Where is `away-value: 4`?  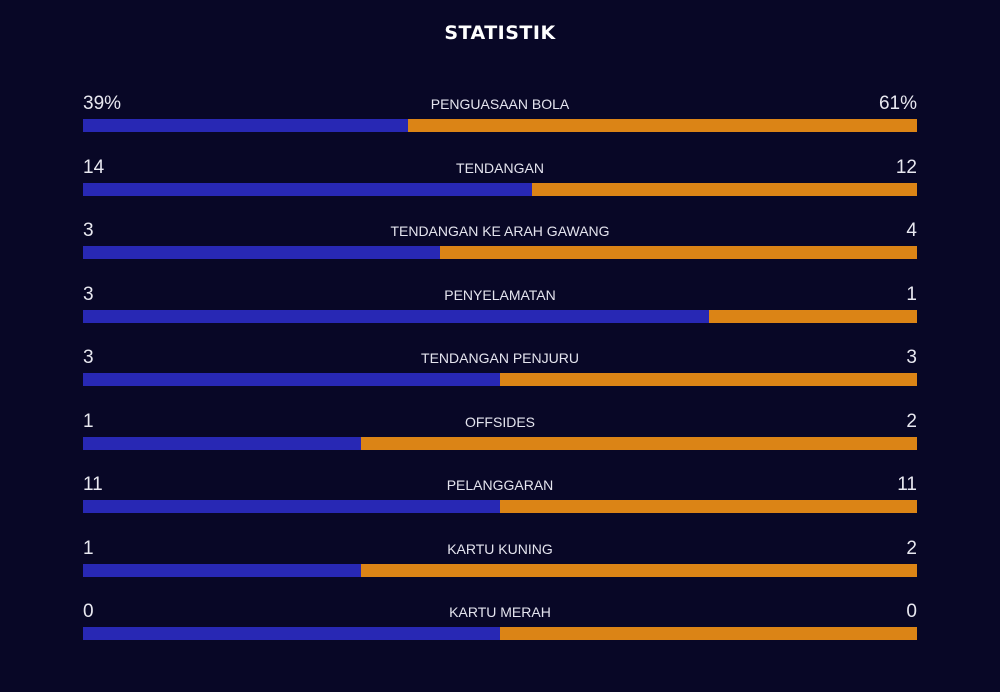 away-value: 4 is located at coordinates (911, 230).